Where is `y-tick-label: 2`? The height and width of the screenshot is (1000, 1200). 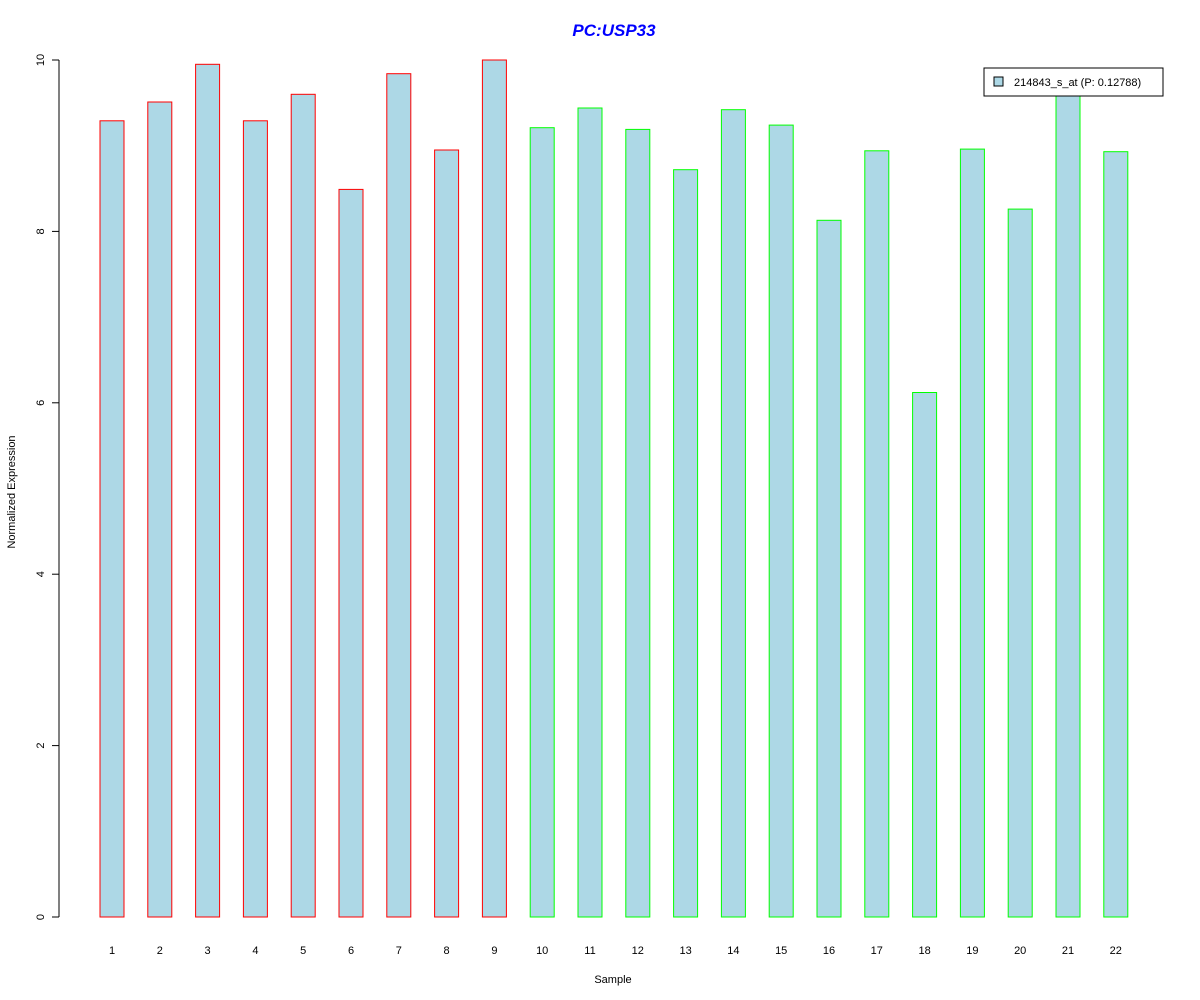
y-tick-label: 2 is located at coordinates (41, 746).